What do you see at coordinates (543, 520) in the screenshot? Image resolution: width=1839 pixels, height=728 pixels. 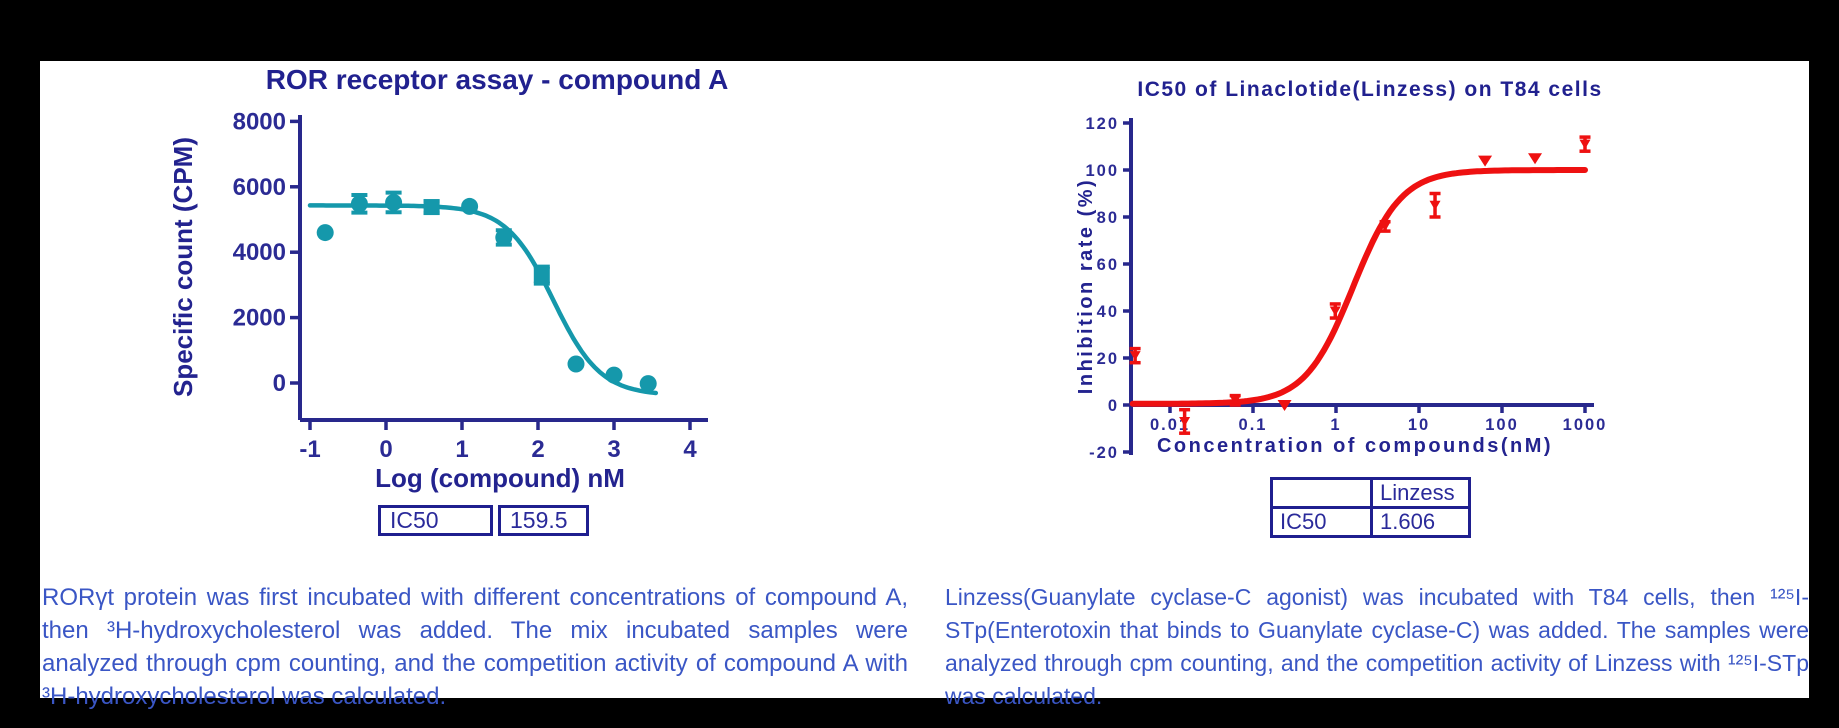 I see `ic50-value-cell: 159.5` at bounding box center [543, 520].